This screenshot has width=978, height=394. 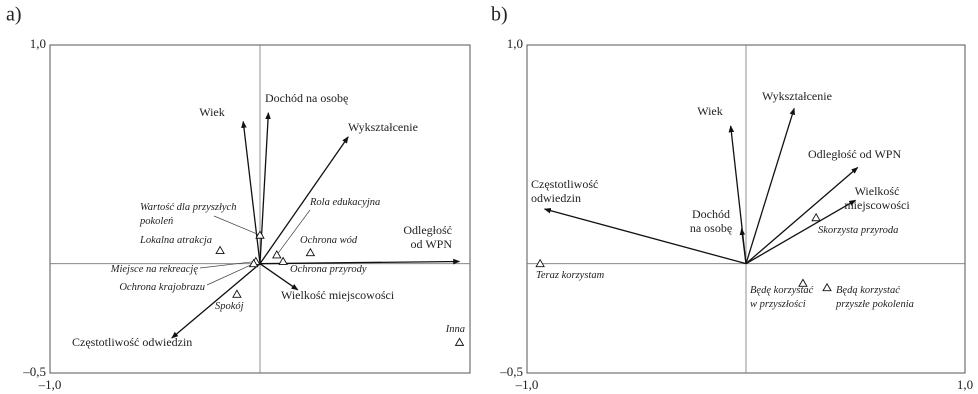 I want to click on point-label: Spokój, so click(x=229, y=306).